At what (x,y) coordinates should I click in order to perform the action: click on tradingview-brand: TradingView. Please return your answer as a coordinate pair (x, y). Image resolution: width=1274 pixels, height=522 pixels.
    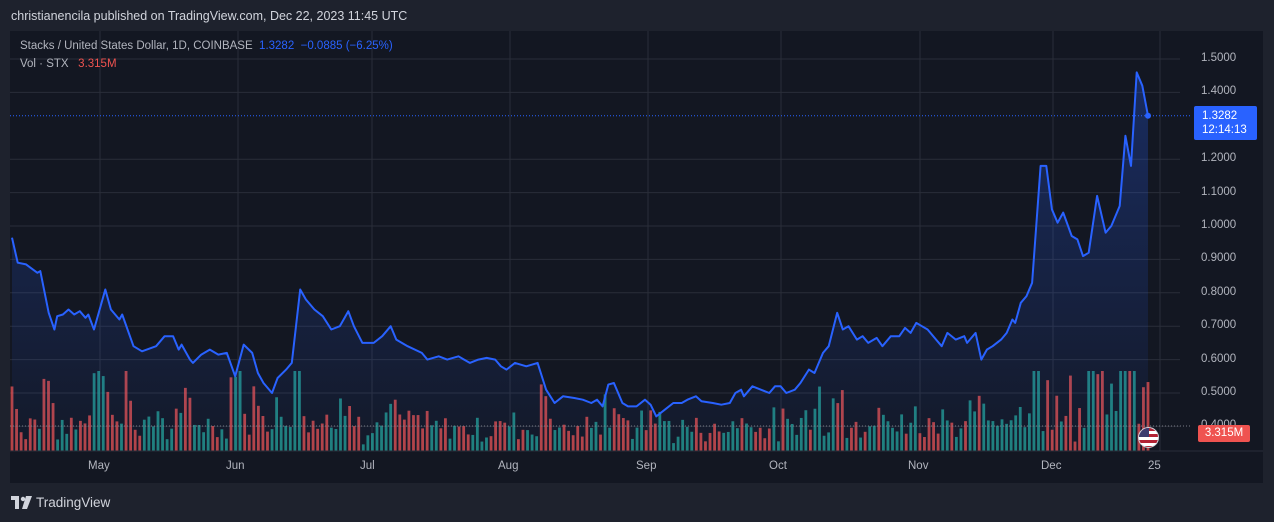
    Looking at the image, I should click on (60, 502).